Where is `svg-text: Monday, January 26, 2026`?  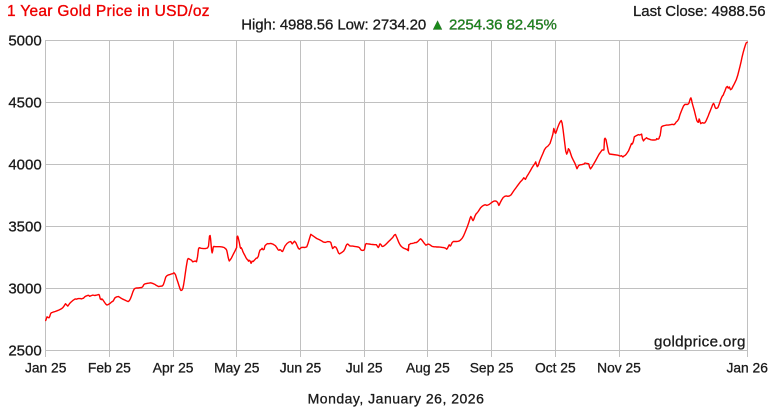 svg-text: Monday, January 26, 2026 is located at coordinates (396, 398).